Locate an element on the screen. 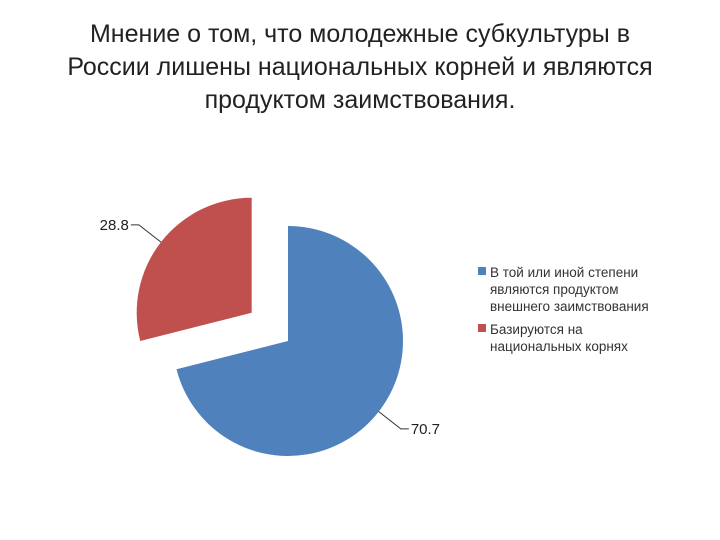 The width and height of the screenshot is (720, 540). legend-label-external-line-3: внешнего заимствования is located at coordinates (569, 306).